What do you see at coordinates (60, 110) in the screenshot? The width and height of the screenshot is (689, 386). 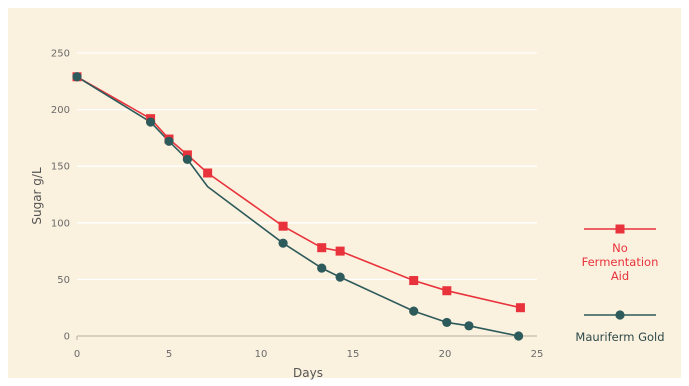 I see `y-tick-label: 200` at bounding box center [60, 110].